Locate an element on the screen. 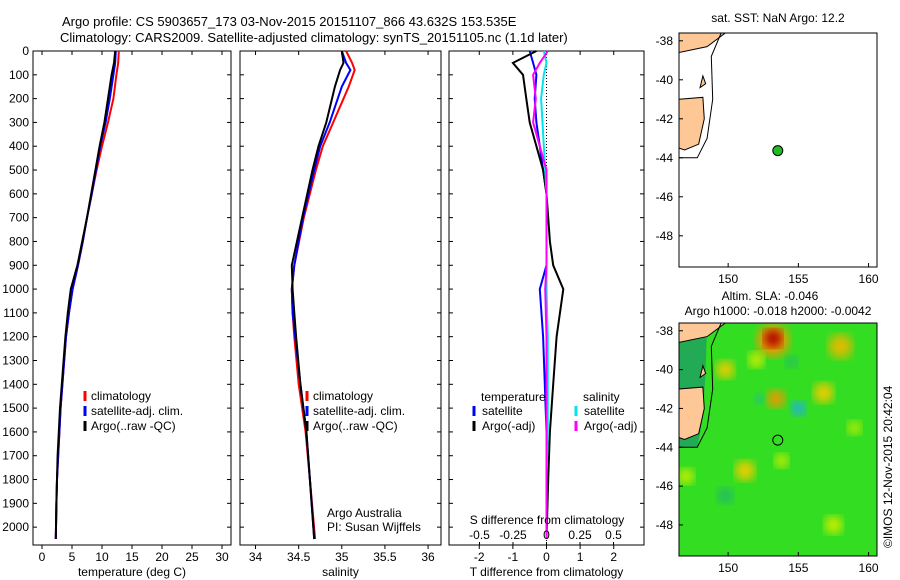 This screenshot has width=900, height=580. x-tick-label: 34 is located at coordinates (256, 557).